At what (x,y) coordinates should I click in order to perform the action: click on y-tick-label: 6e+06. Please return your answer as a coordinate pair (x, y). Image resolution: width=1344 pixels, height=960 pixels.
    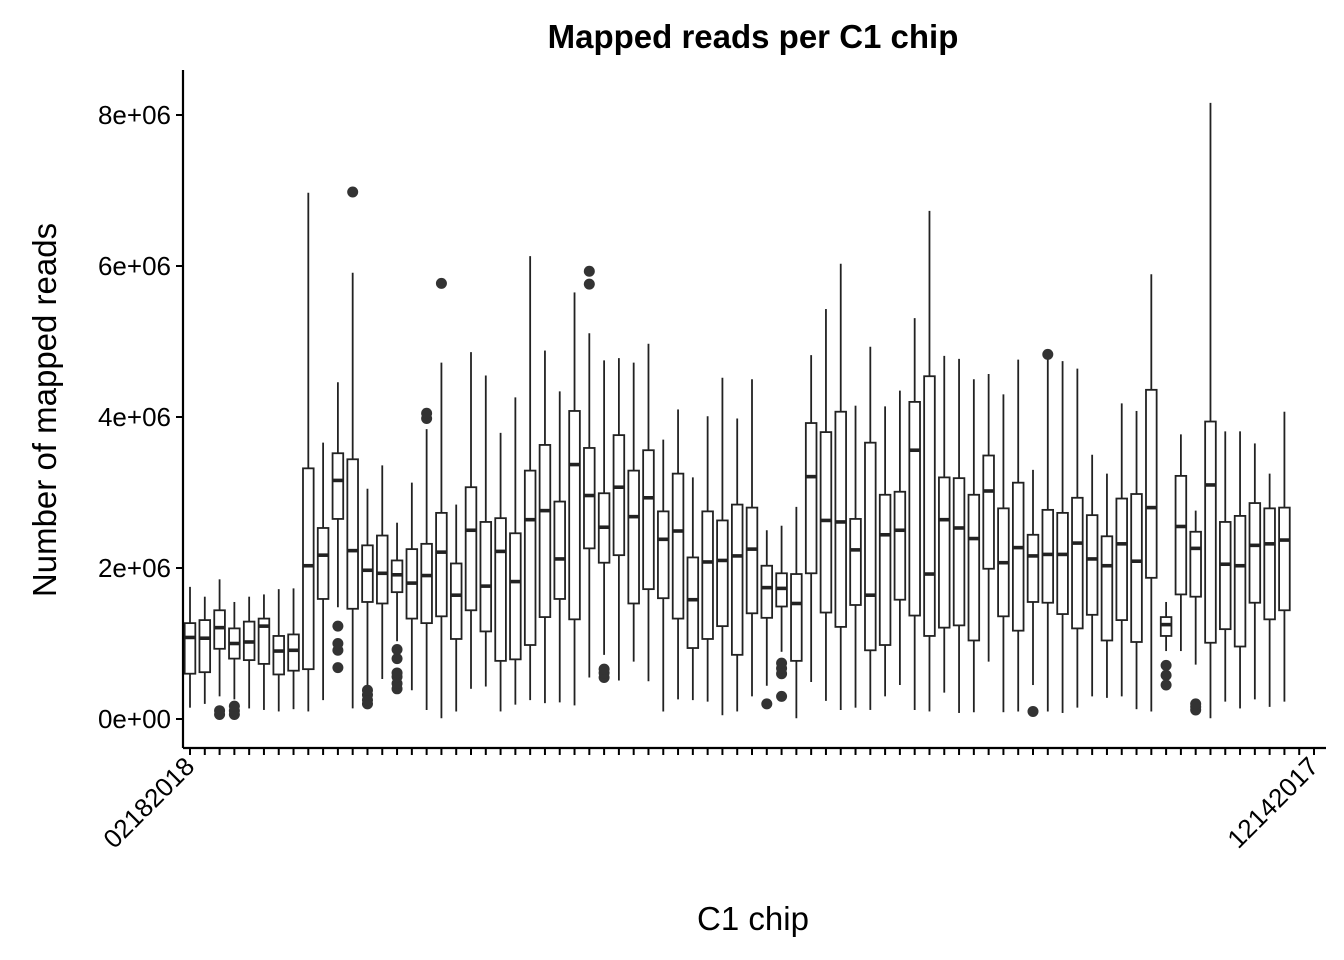
    Looking at the image, I should click on (134, 266).